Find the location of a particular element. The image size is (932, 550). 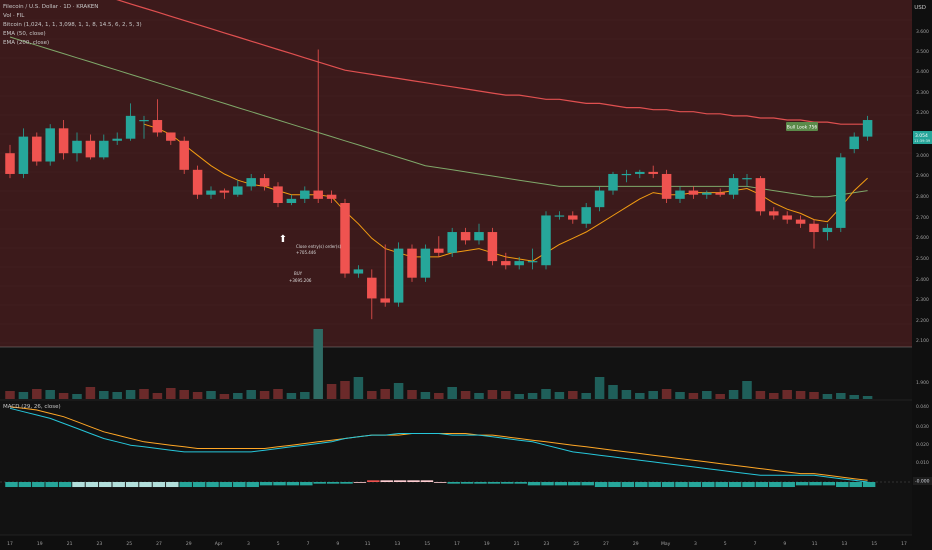

close-entry-value: +705.446 is located at coordinates (306, 252).